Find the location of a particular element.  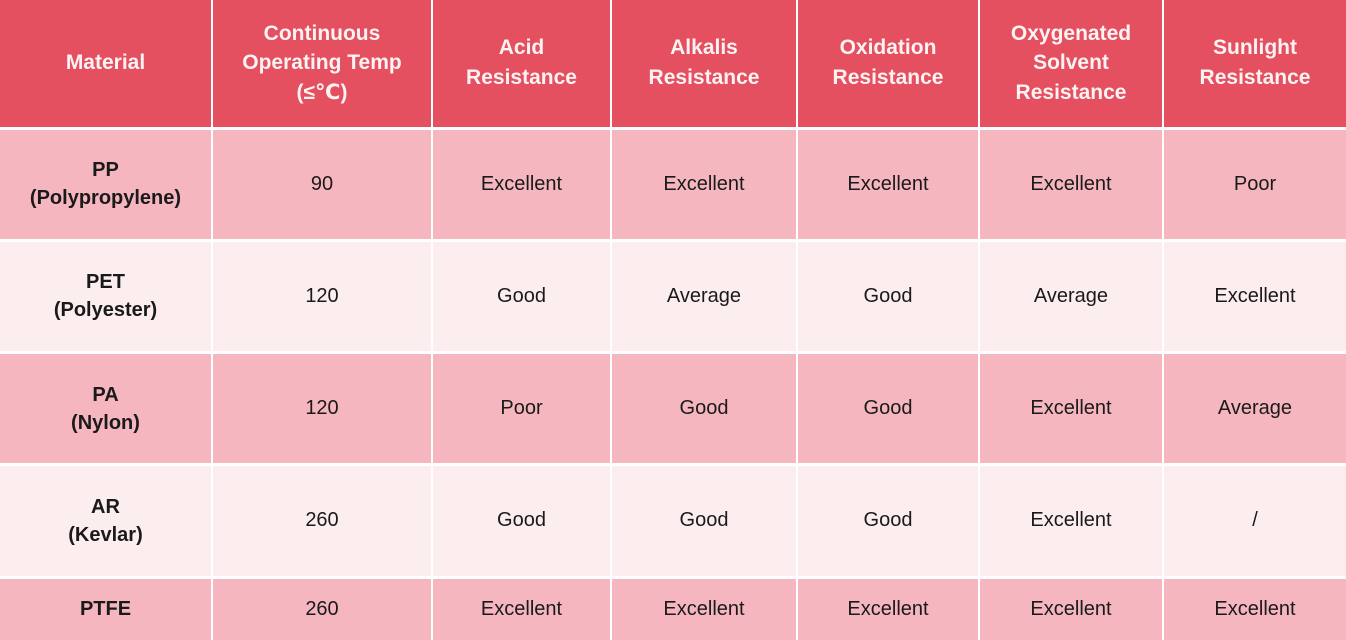

column-header-sunlight-resistance: Sunlight Resistance is located at coordinates (1254, 65).